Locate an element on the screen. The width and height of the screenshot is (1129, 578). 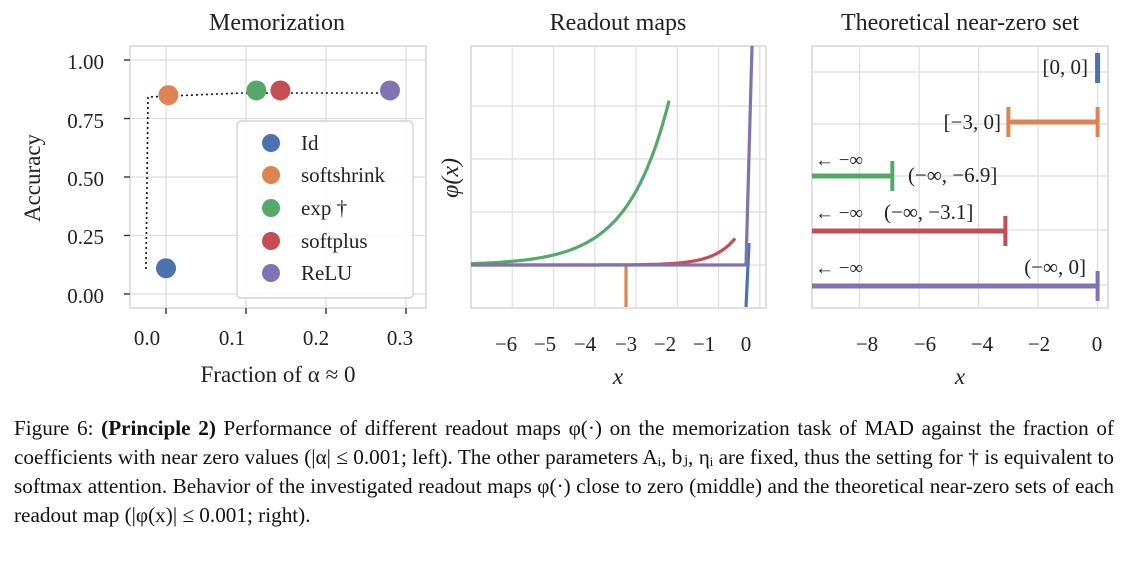
curve-relu is located at coordinates (612, 156).